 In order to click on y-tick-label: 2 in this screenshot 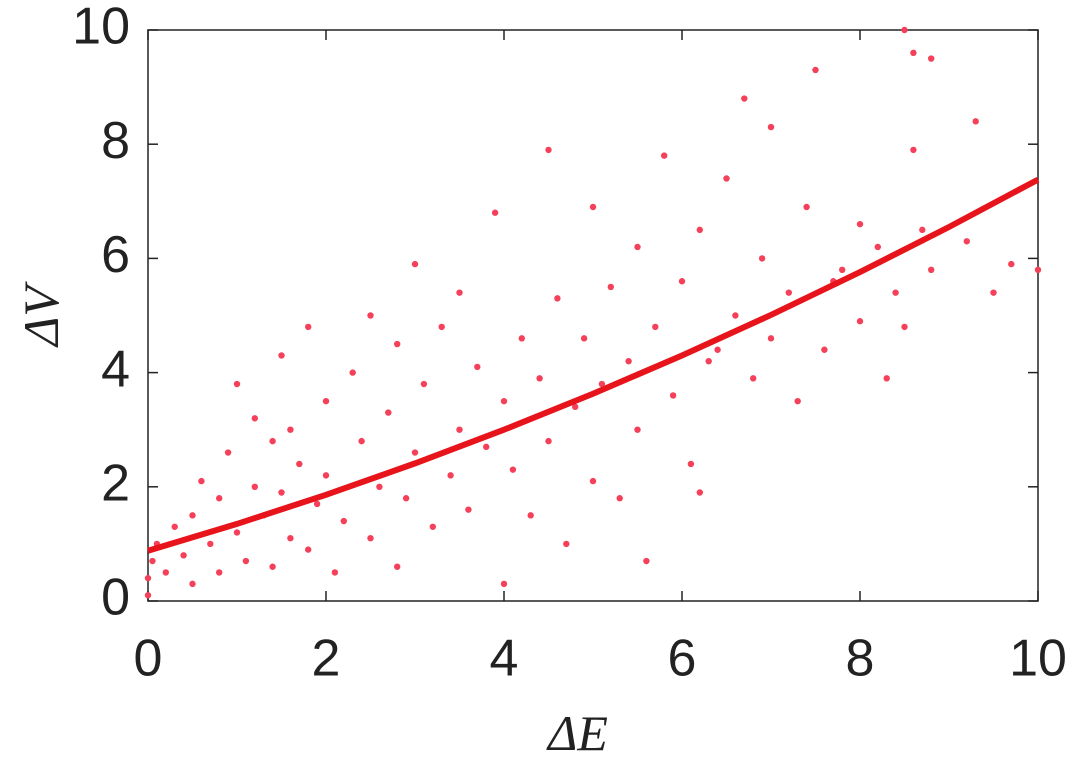, I will do `click(115, 484)`.